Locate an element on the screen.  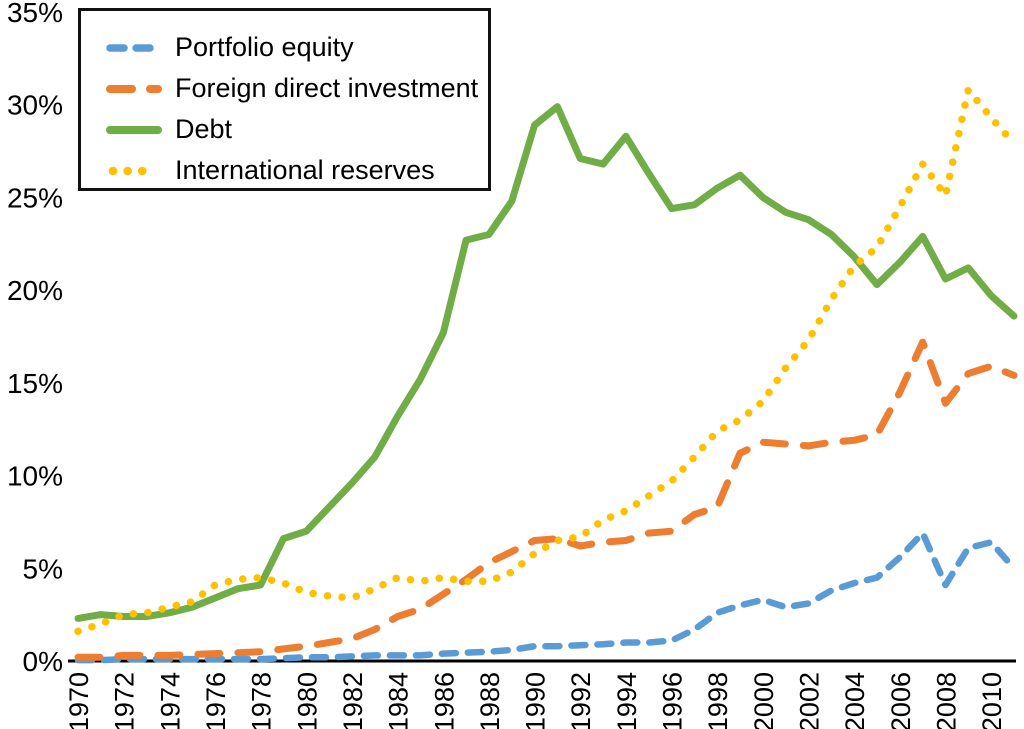
legend-label-international-reserves: International reserves is located at coordinates (305, 170).